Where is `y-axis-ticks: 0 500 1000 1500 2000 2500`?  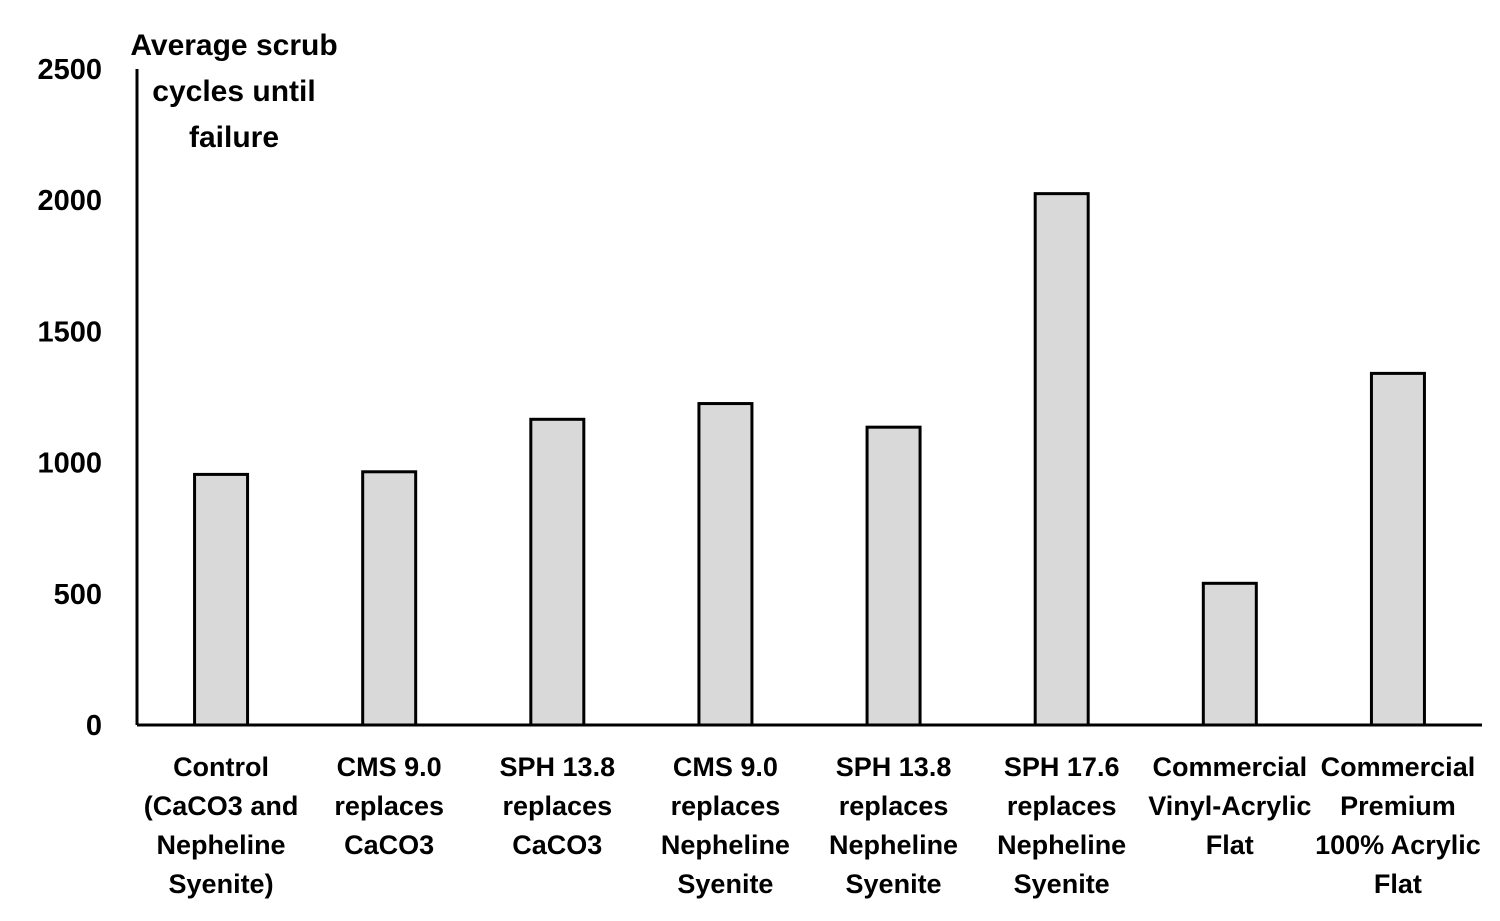 y-axis-ticks: 0 500 1000 1500 2000 2500 is located at coordinates (69, 398).